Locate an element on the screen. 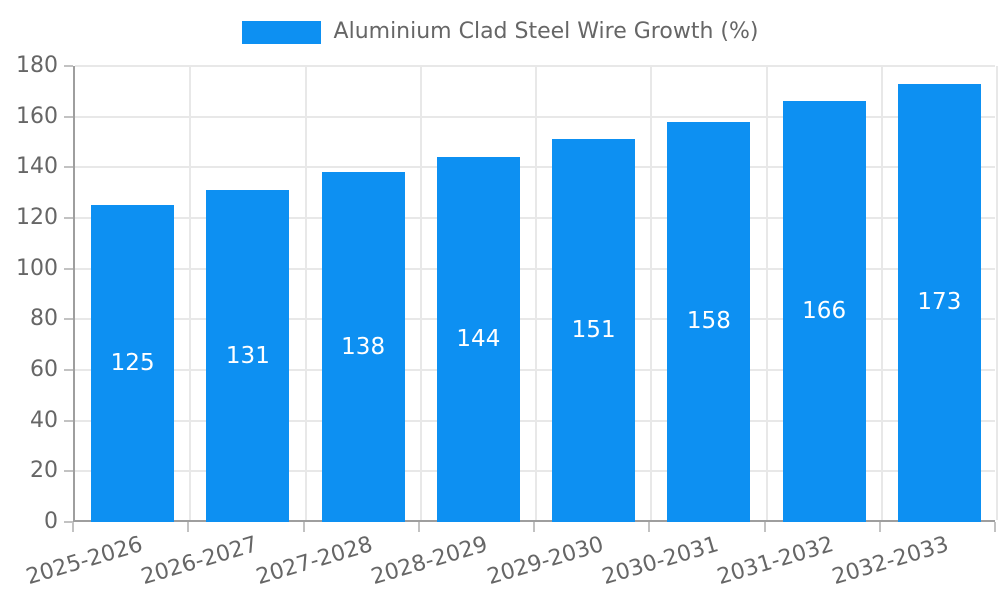 This screenshot has width=1000, height=600. y-tick-label: 20 is located at coordinates (44, 471).